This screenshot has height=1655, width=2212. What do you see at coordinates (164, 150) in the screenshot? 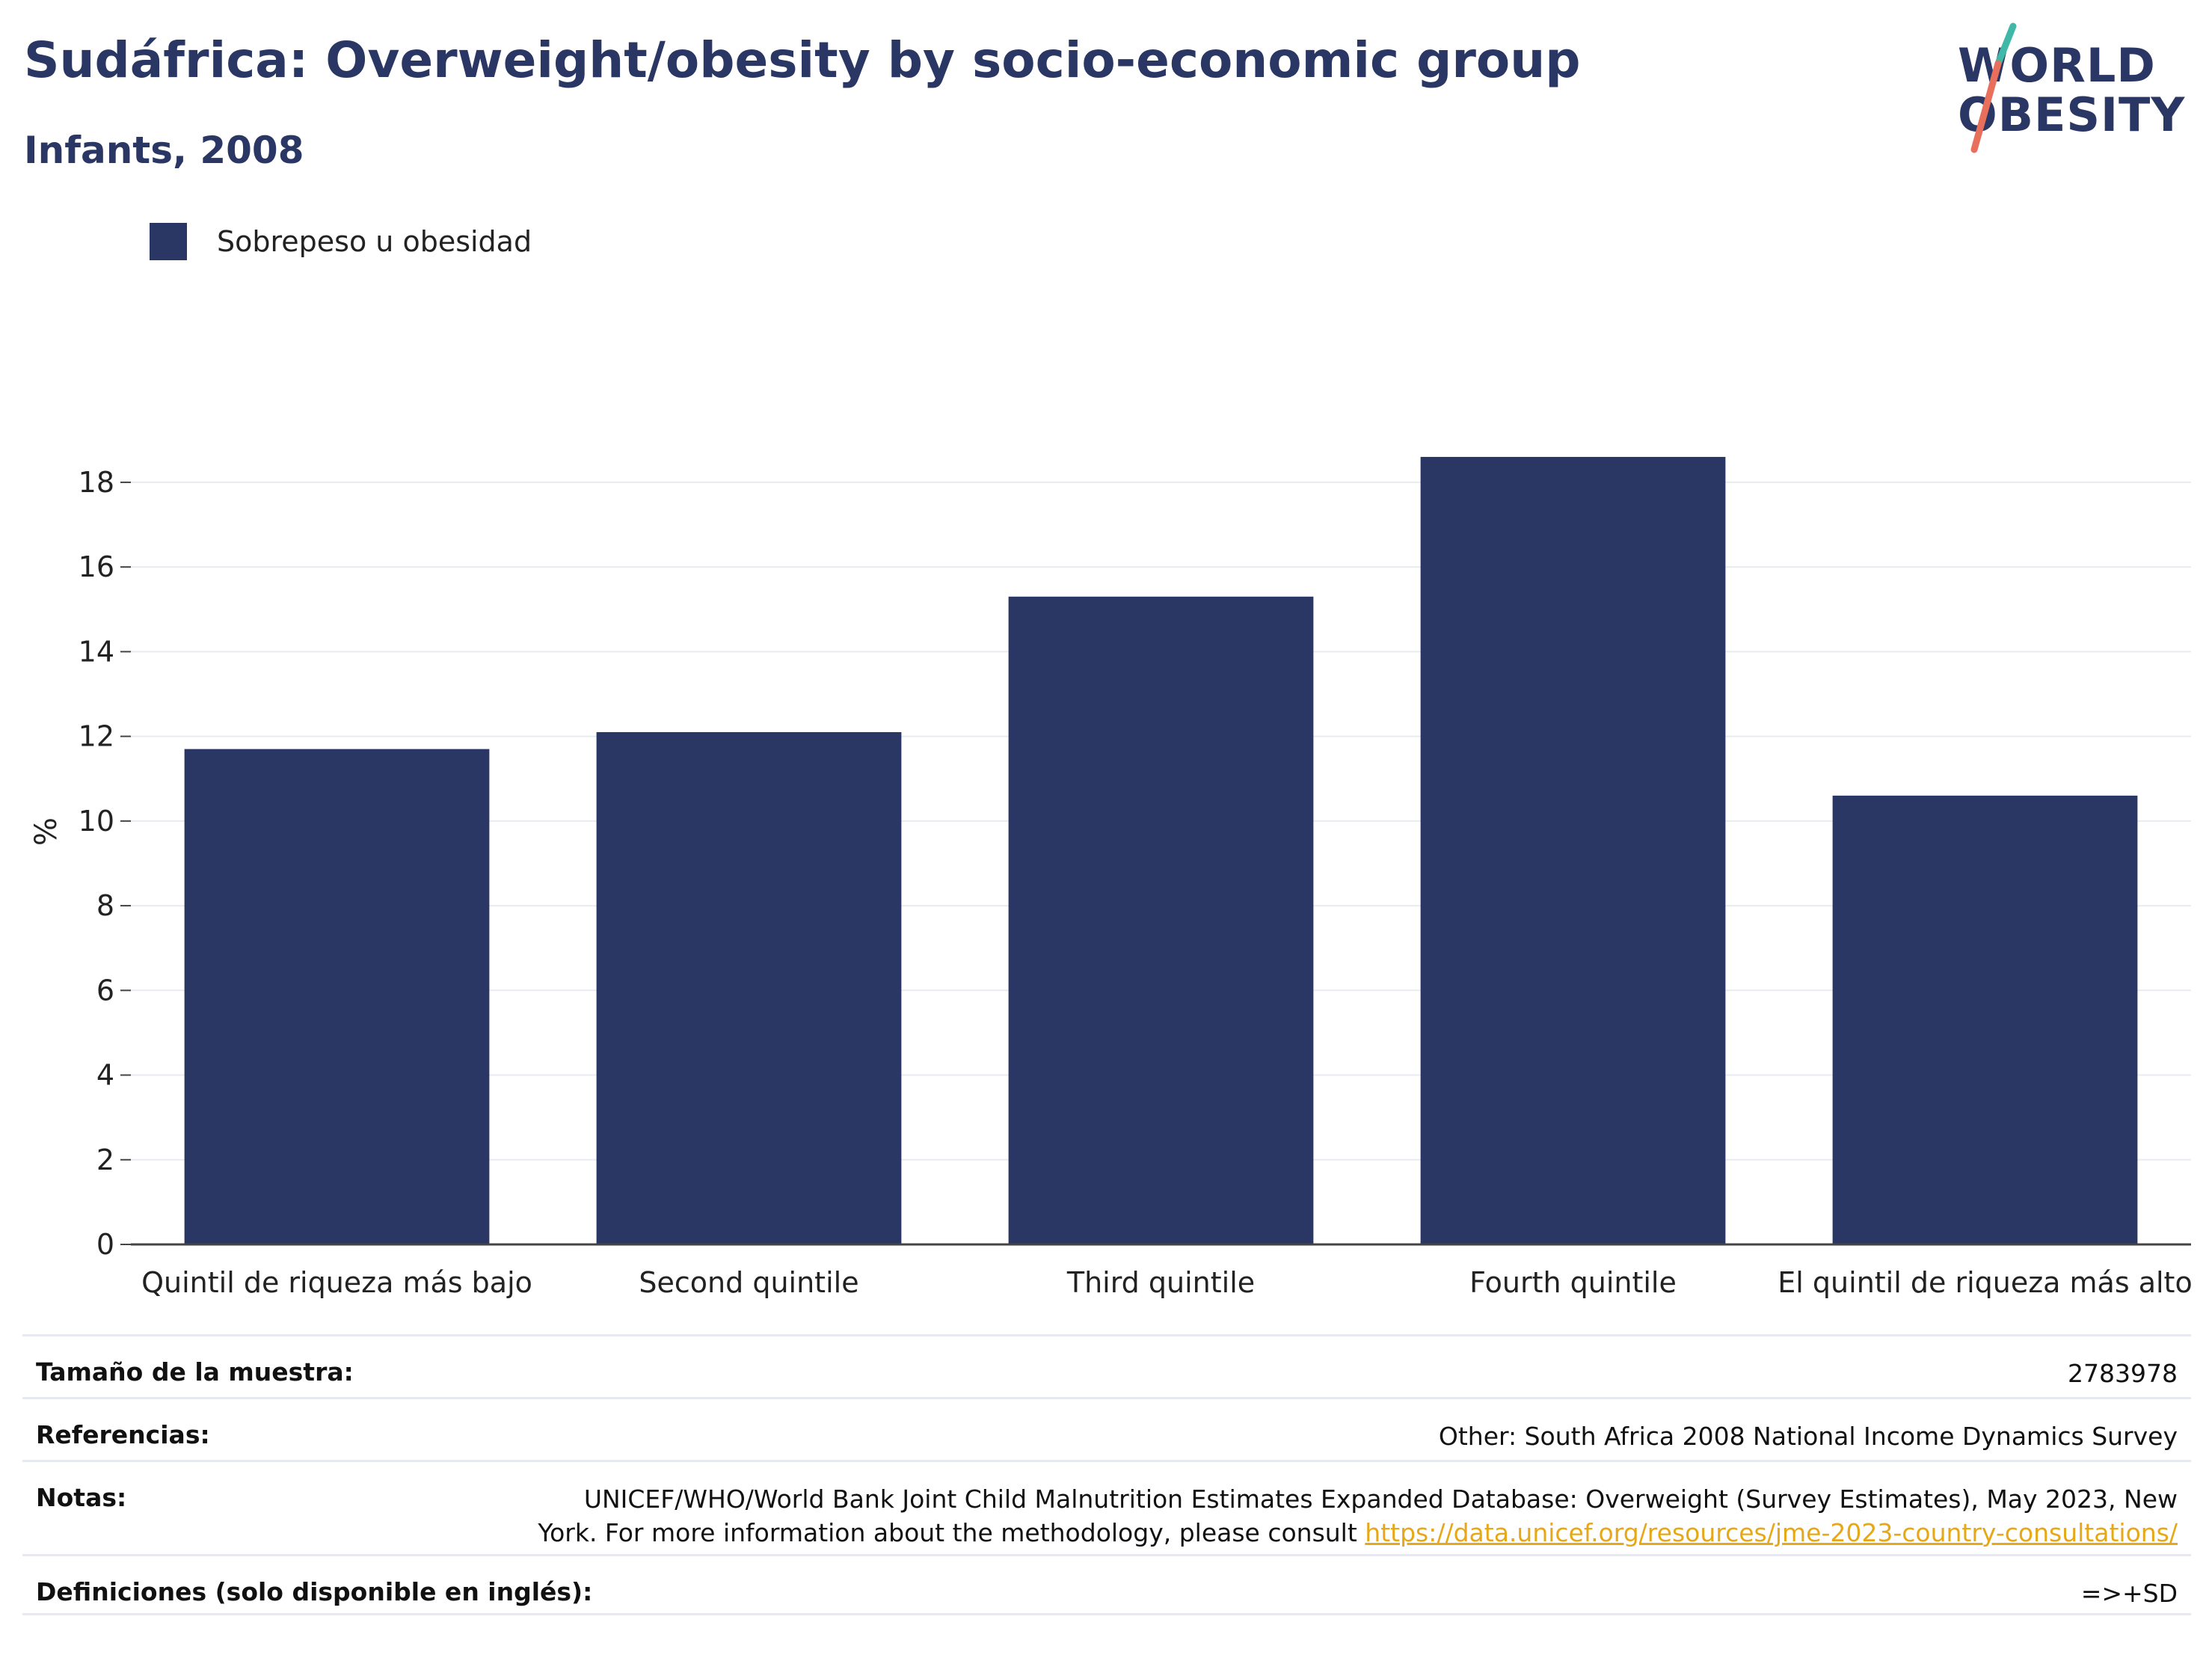
I see `chart-subtitle: Infants, 2008` at bounding box center [164, 150].